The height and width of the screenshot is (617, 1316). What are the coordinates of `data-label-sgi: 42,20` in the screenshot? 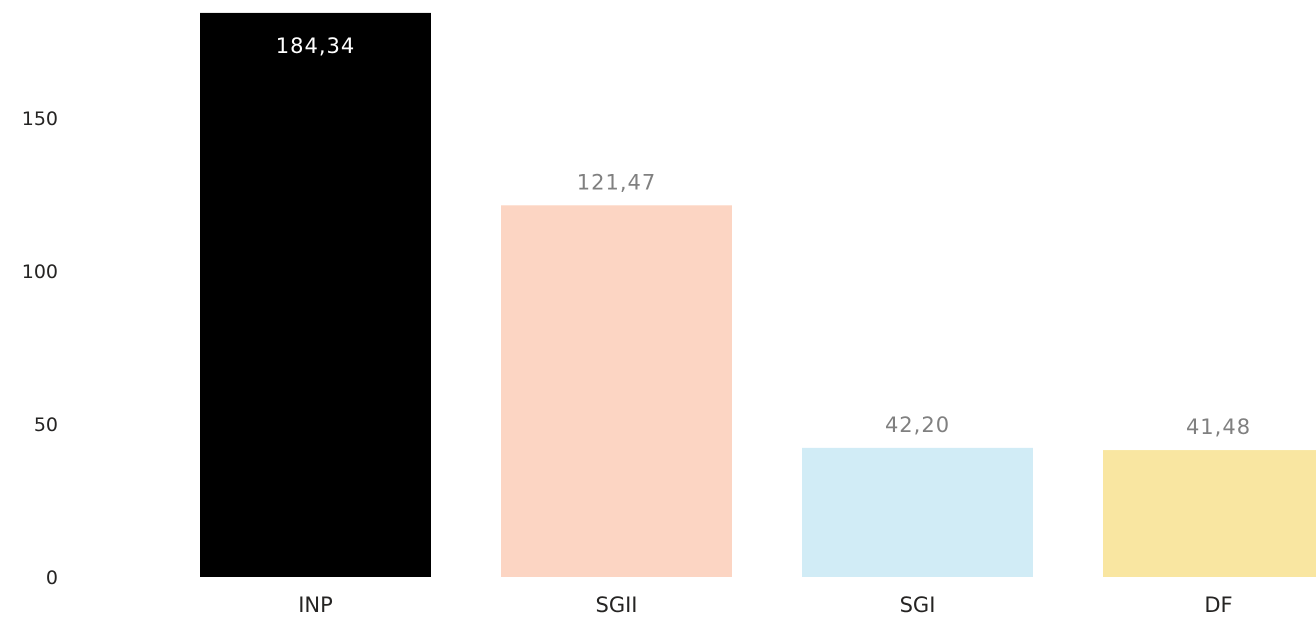 It's located at (917, 425).